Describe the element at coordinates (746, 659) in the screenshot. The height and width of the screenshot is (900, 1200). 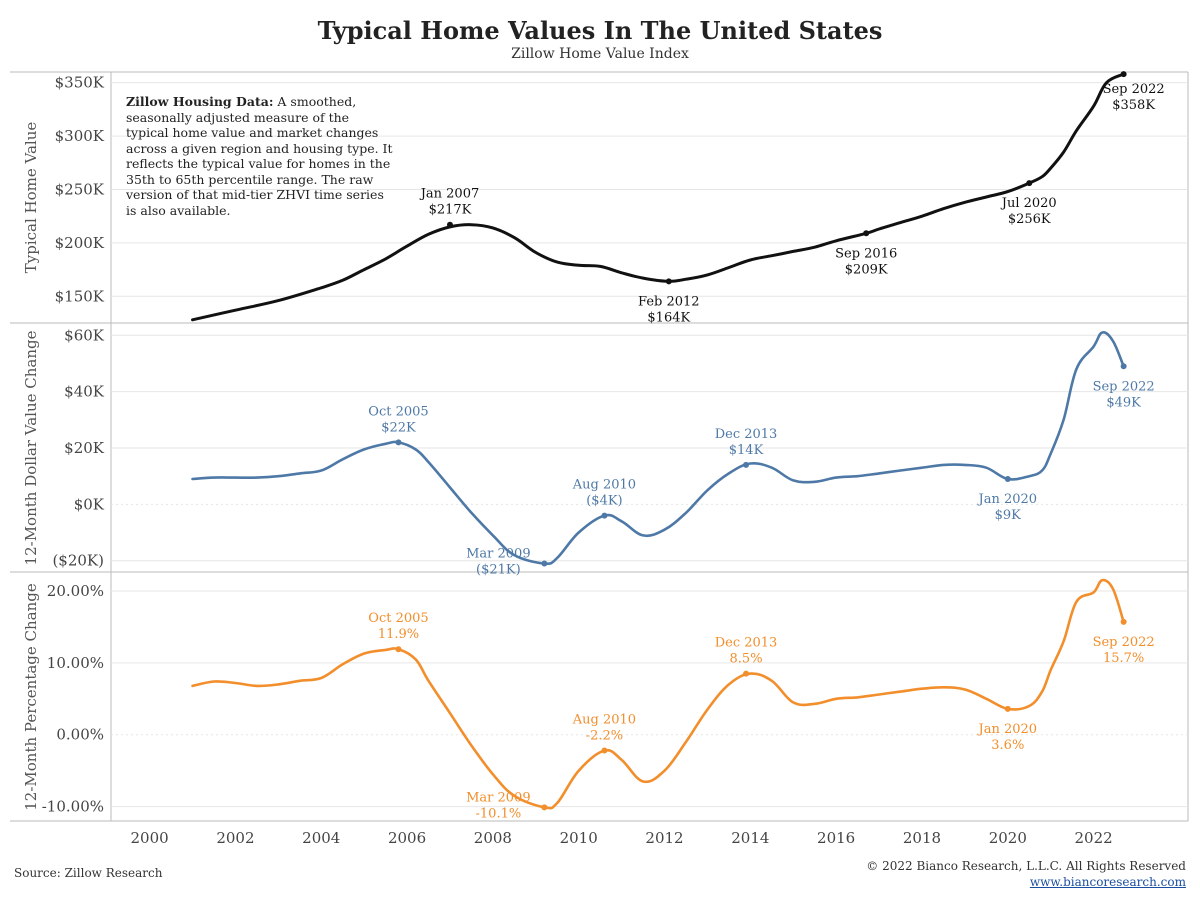
I see `annotation-value: 8.5%` at that location.